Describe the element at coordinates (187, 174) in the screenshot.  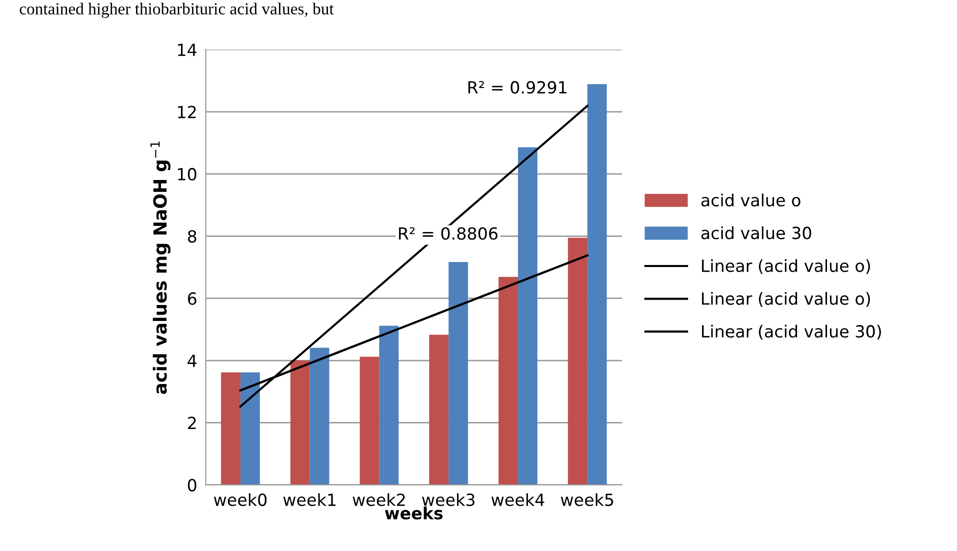
I see `y-tick-label: 10` at that location.